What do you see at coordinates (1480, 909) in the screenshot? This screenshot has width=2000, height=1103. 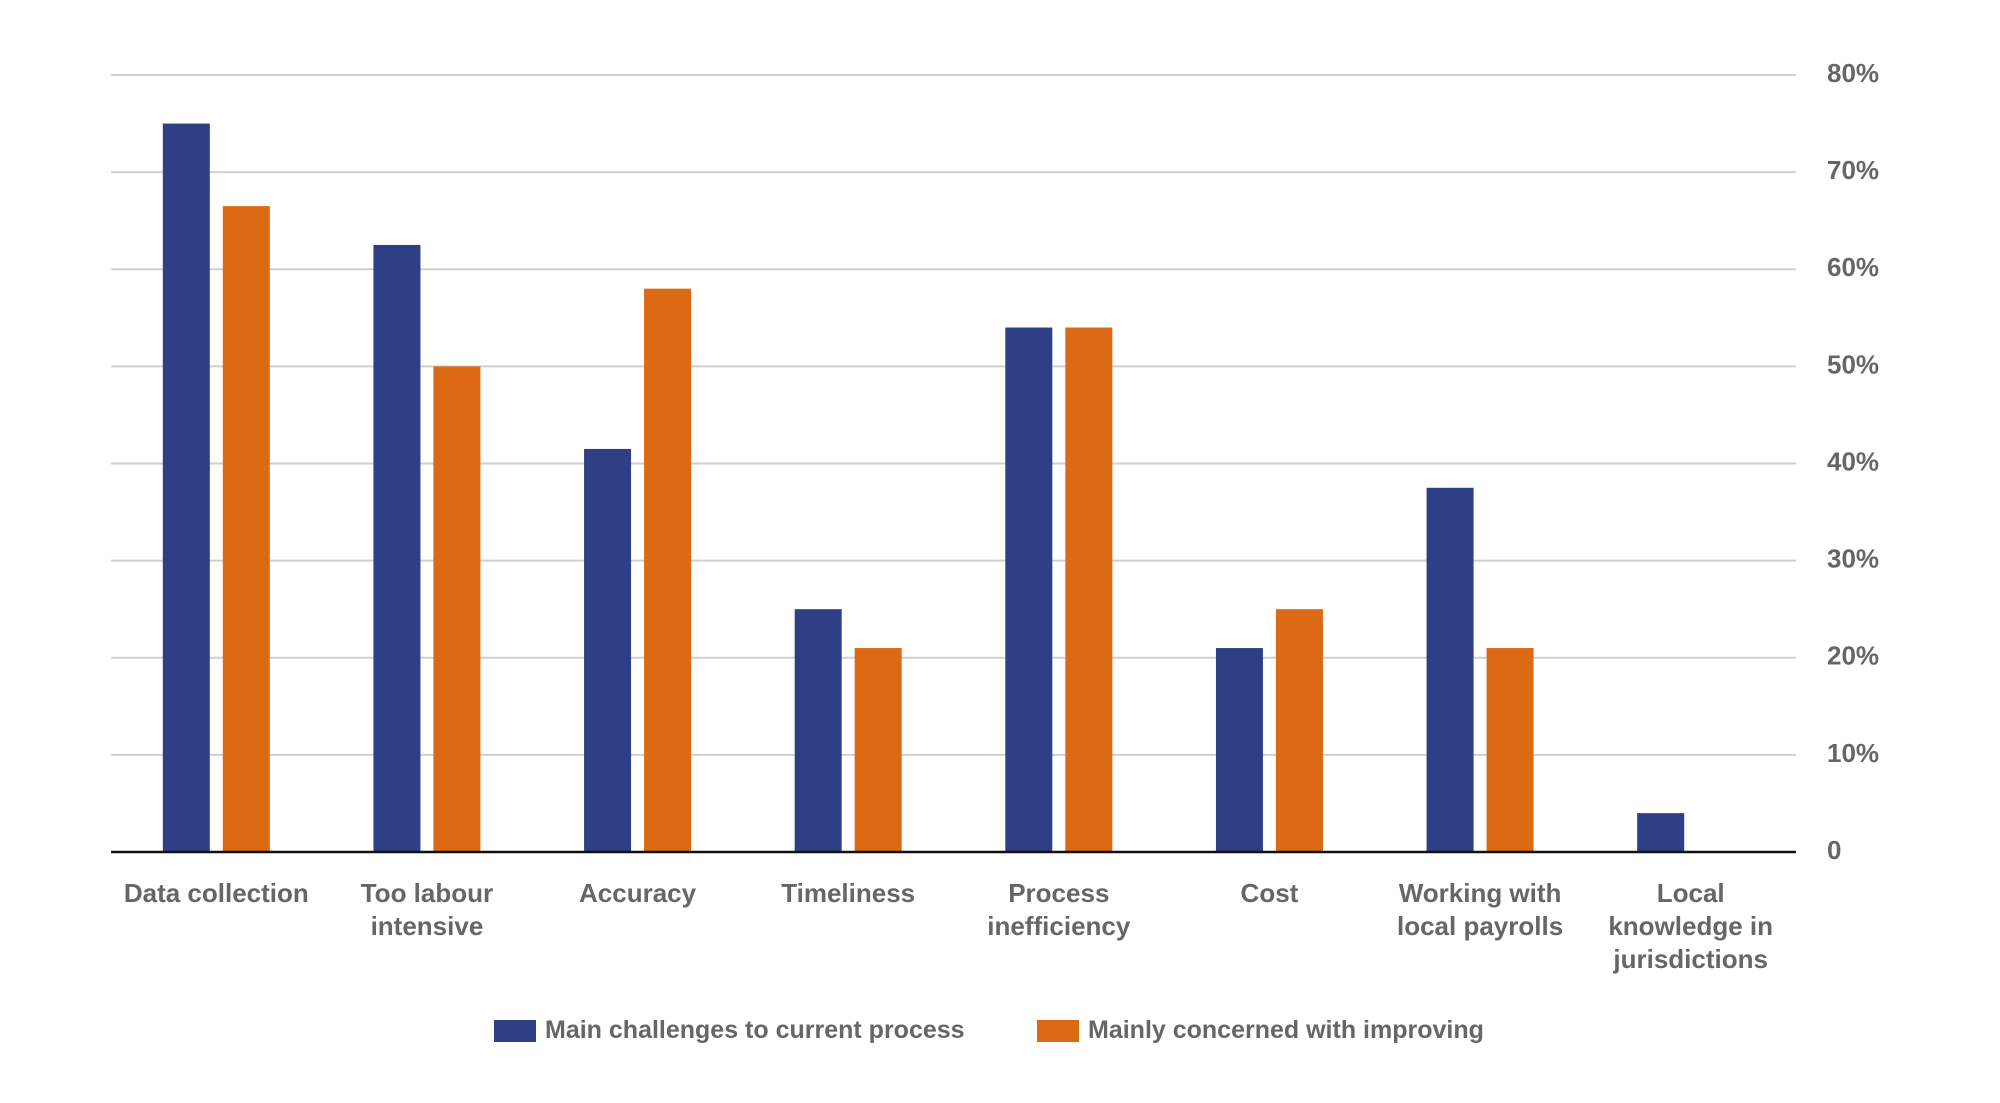 I see `x-tick-label: Working with local payrolls` at bounding box center [1480, 909].